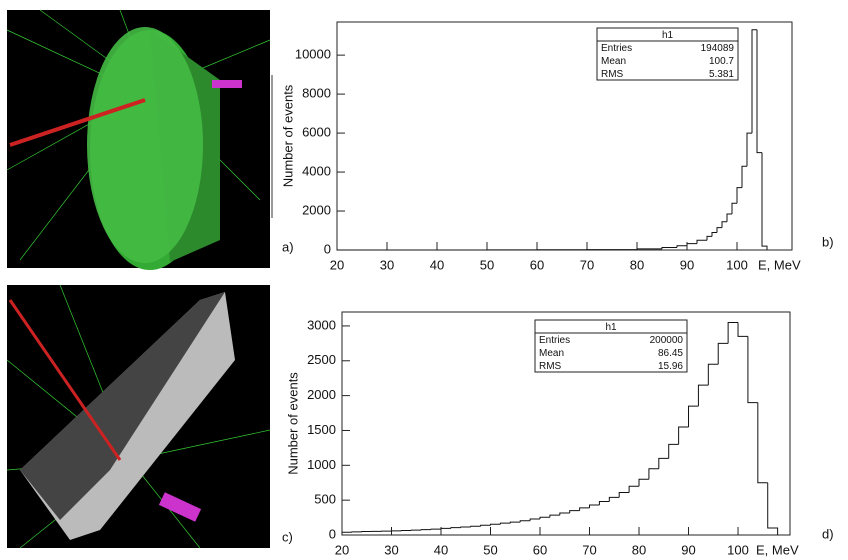 This screenshot has height=560, width=848. Describe the element at coordinates (321, 359) in the screenshot. I see `y-tick-label: 2500` at that location.